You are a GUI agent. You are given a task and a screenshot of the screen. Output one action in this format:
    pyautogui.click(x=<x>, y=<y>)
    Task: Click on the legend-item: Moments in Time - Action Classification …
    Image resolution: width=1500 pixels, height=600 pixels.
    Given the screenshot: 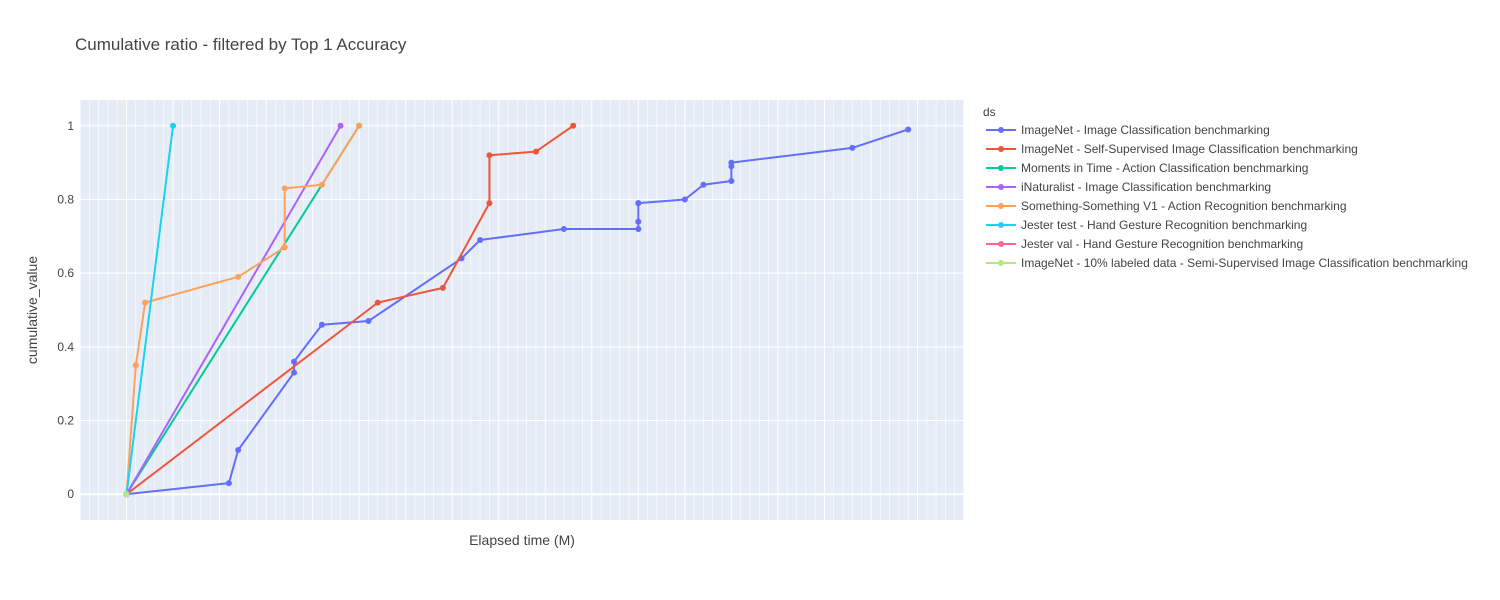 What is the action you would take?
    pyautogui.click(x=1147, y=168)
    